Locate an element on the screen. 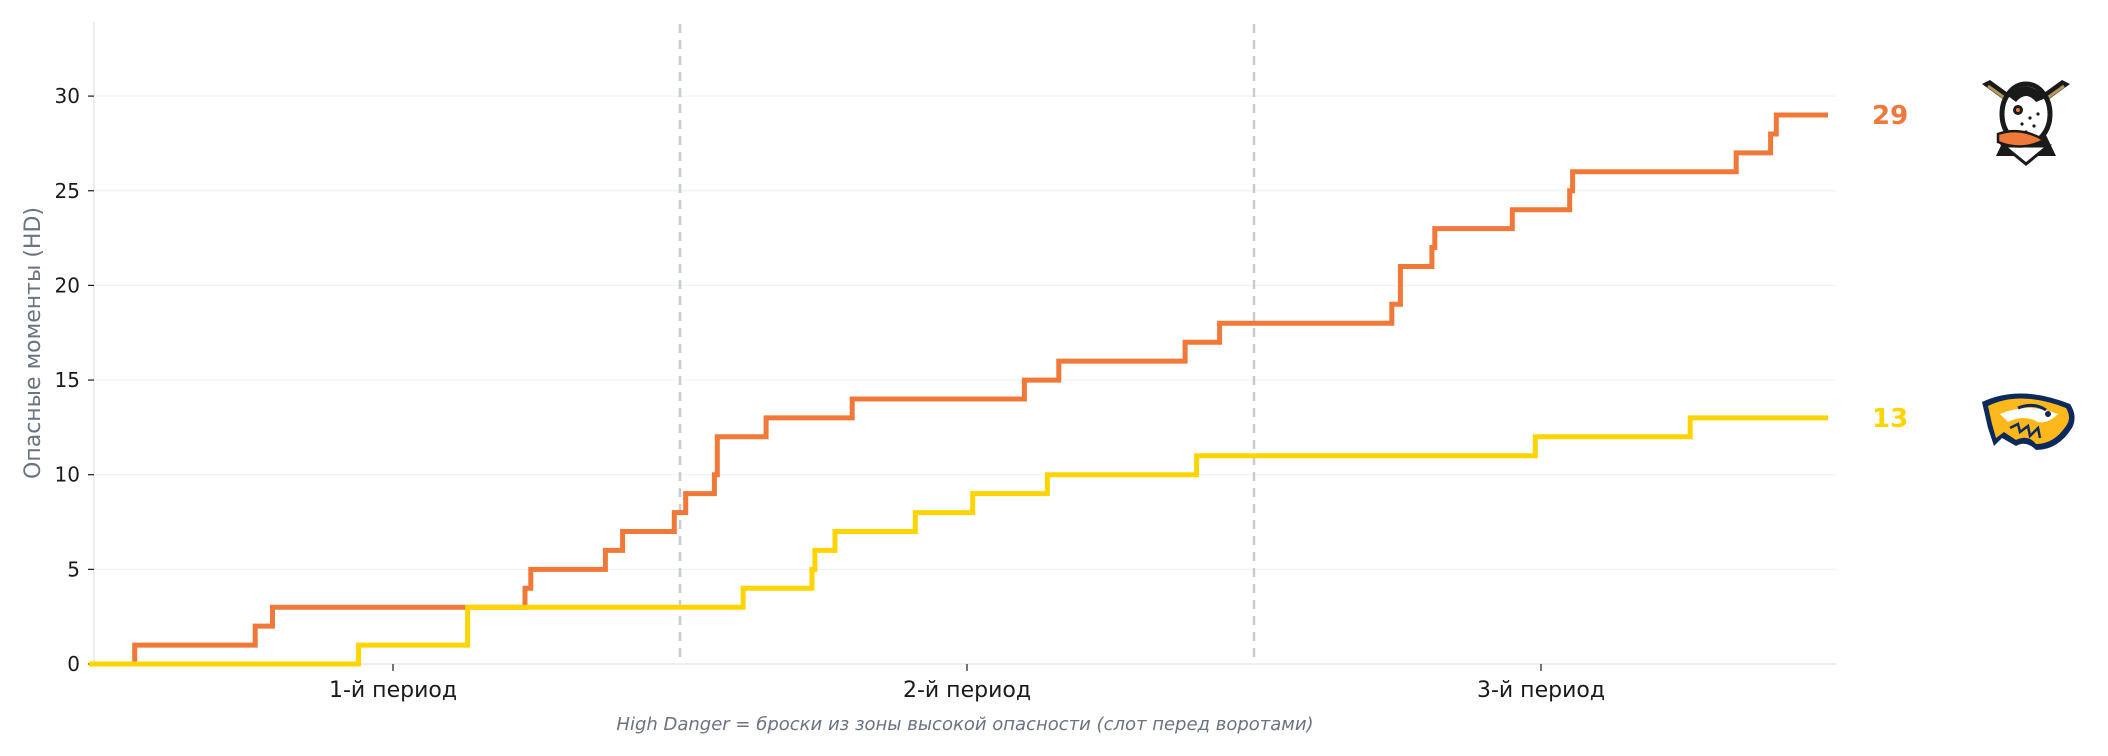 The image size is (2108, 756). y-ticks: 0 5 10 15 20 25 30 is located at coordinates (74, 380).